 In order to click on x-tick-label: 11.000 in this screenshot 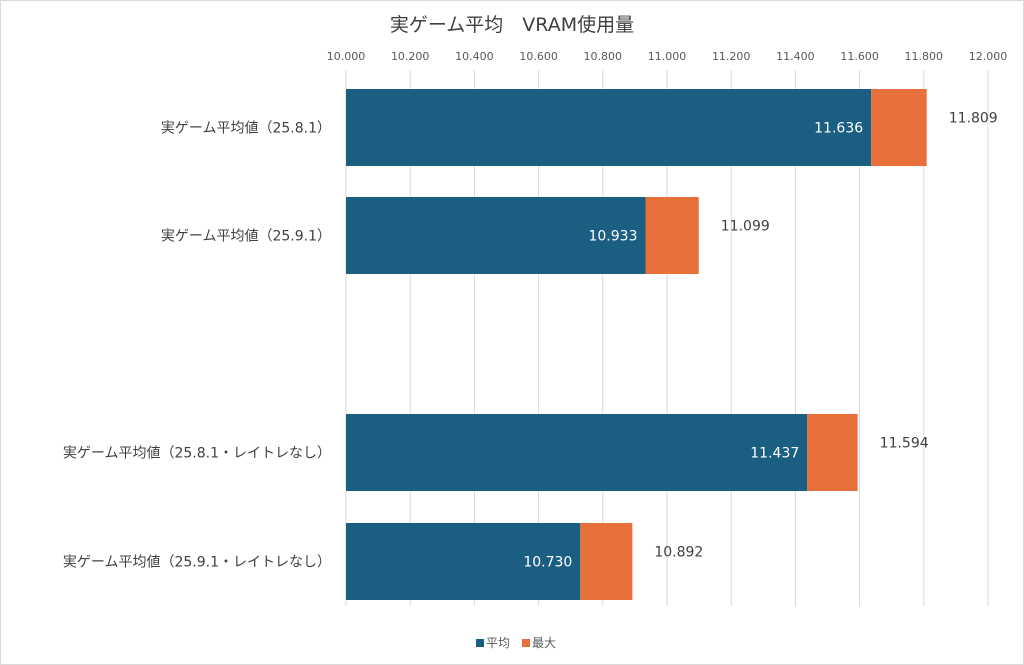, I will do `click(667, 56)`.